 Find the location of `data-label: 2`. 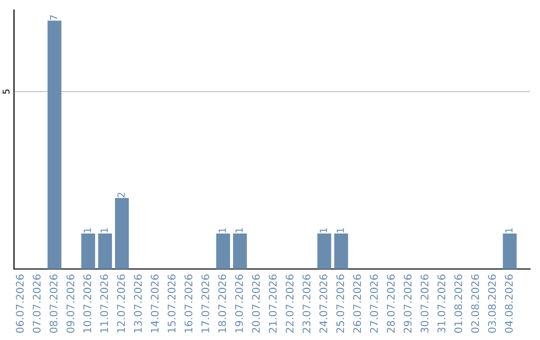

data-label: 2 is located at coordinates (121, 195).